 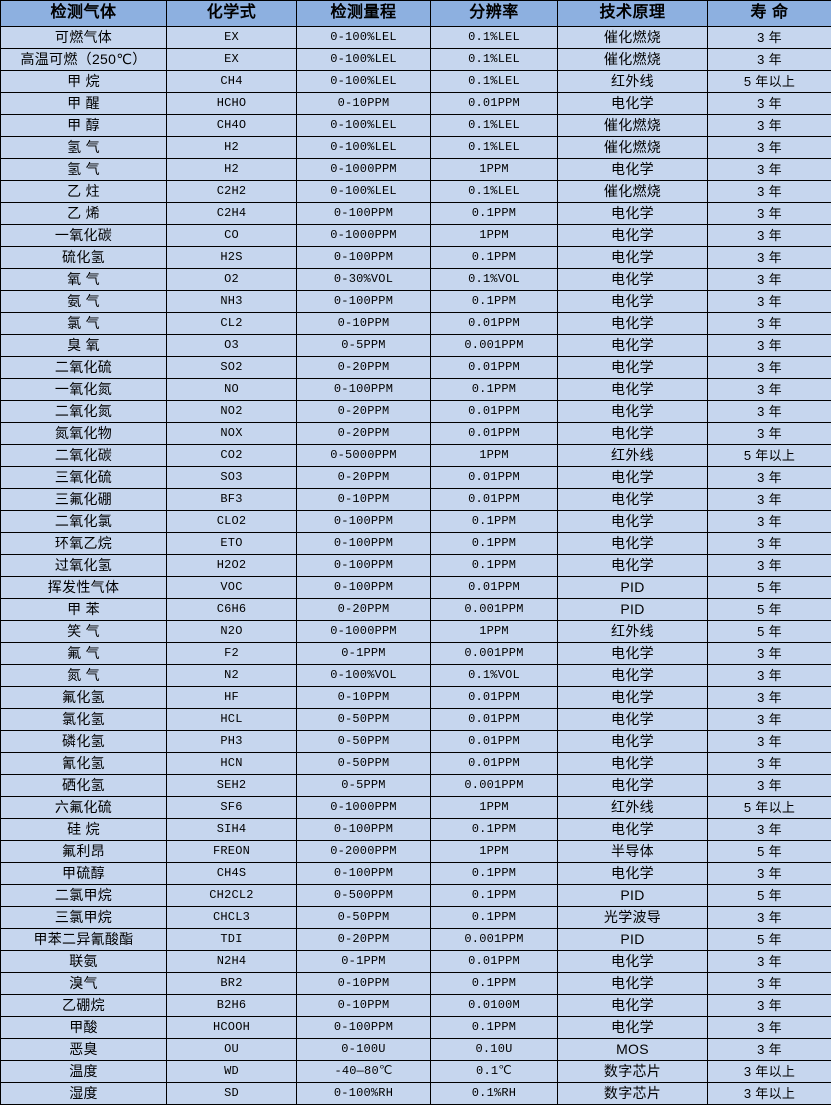 I want to click on cell-gas-name: 乙 烯, so click(x=84, y=214).